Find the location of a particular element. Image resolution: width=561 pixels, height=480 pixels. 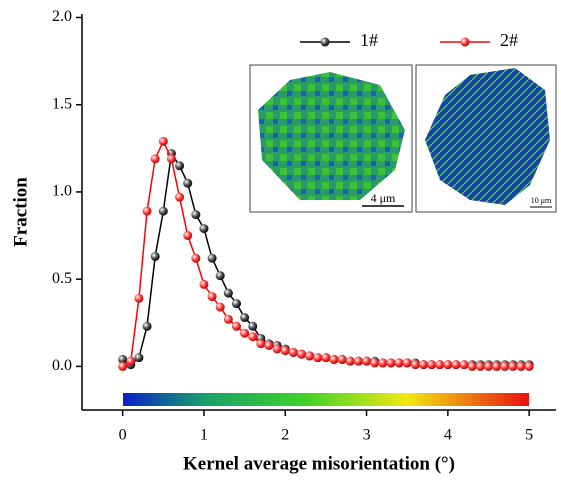

y-axis-label: Fraction is located at coordinates (20, 212).